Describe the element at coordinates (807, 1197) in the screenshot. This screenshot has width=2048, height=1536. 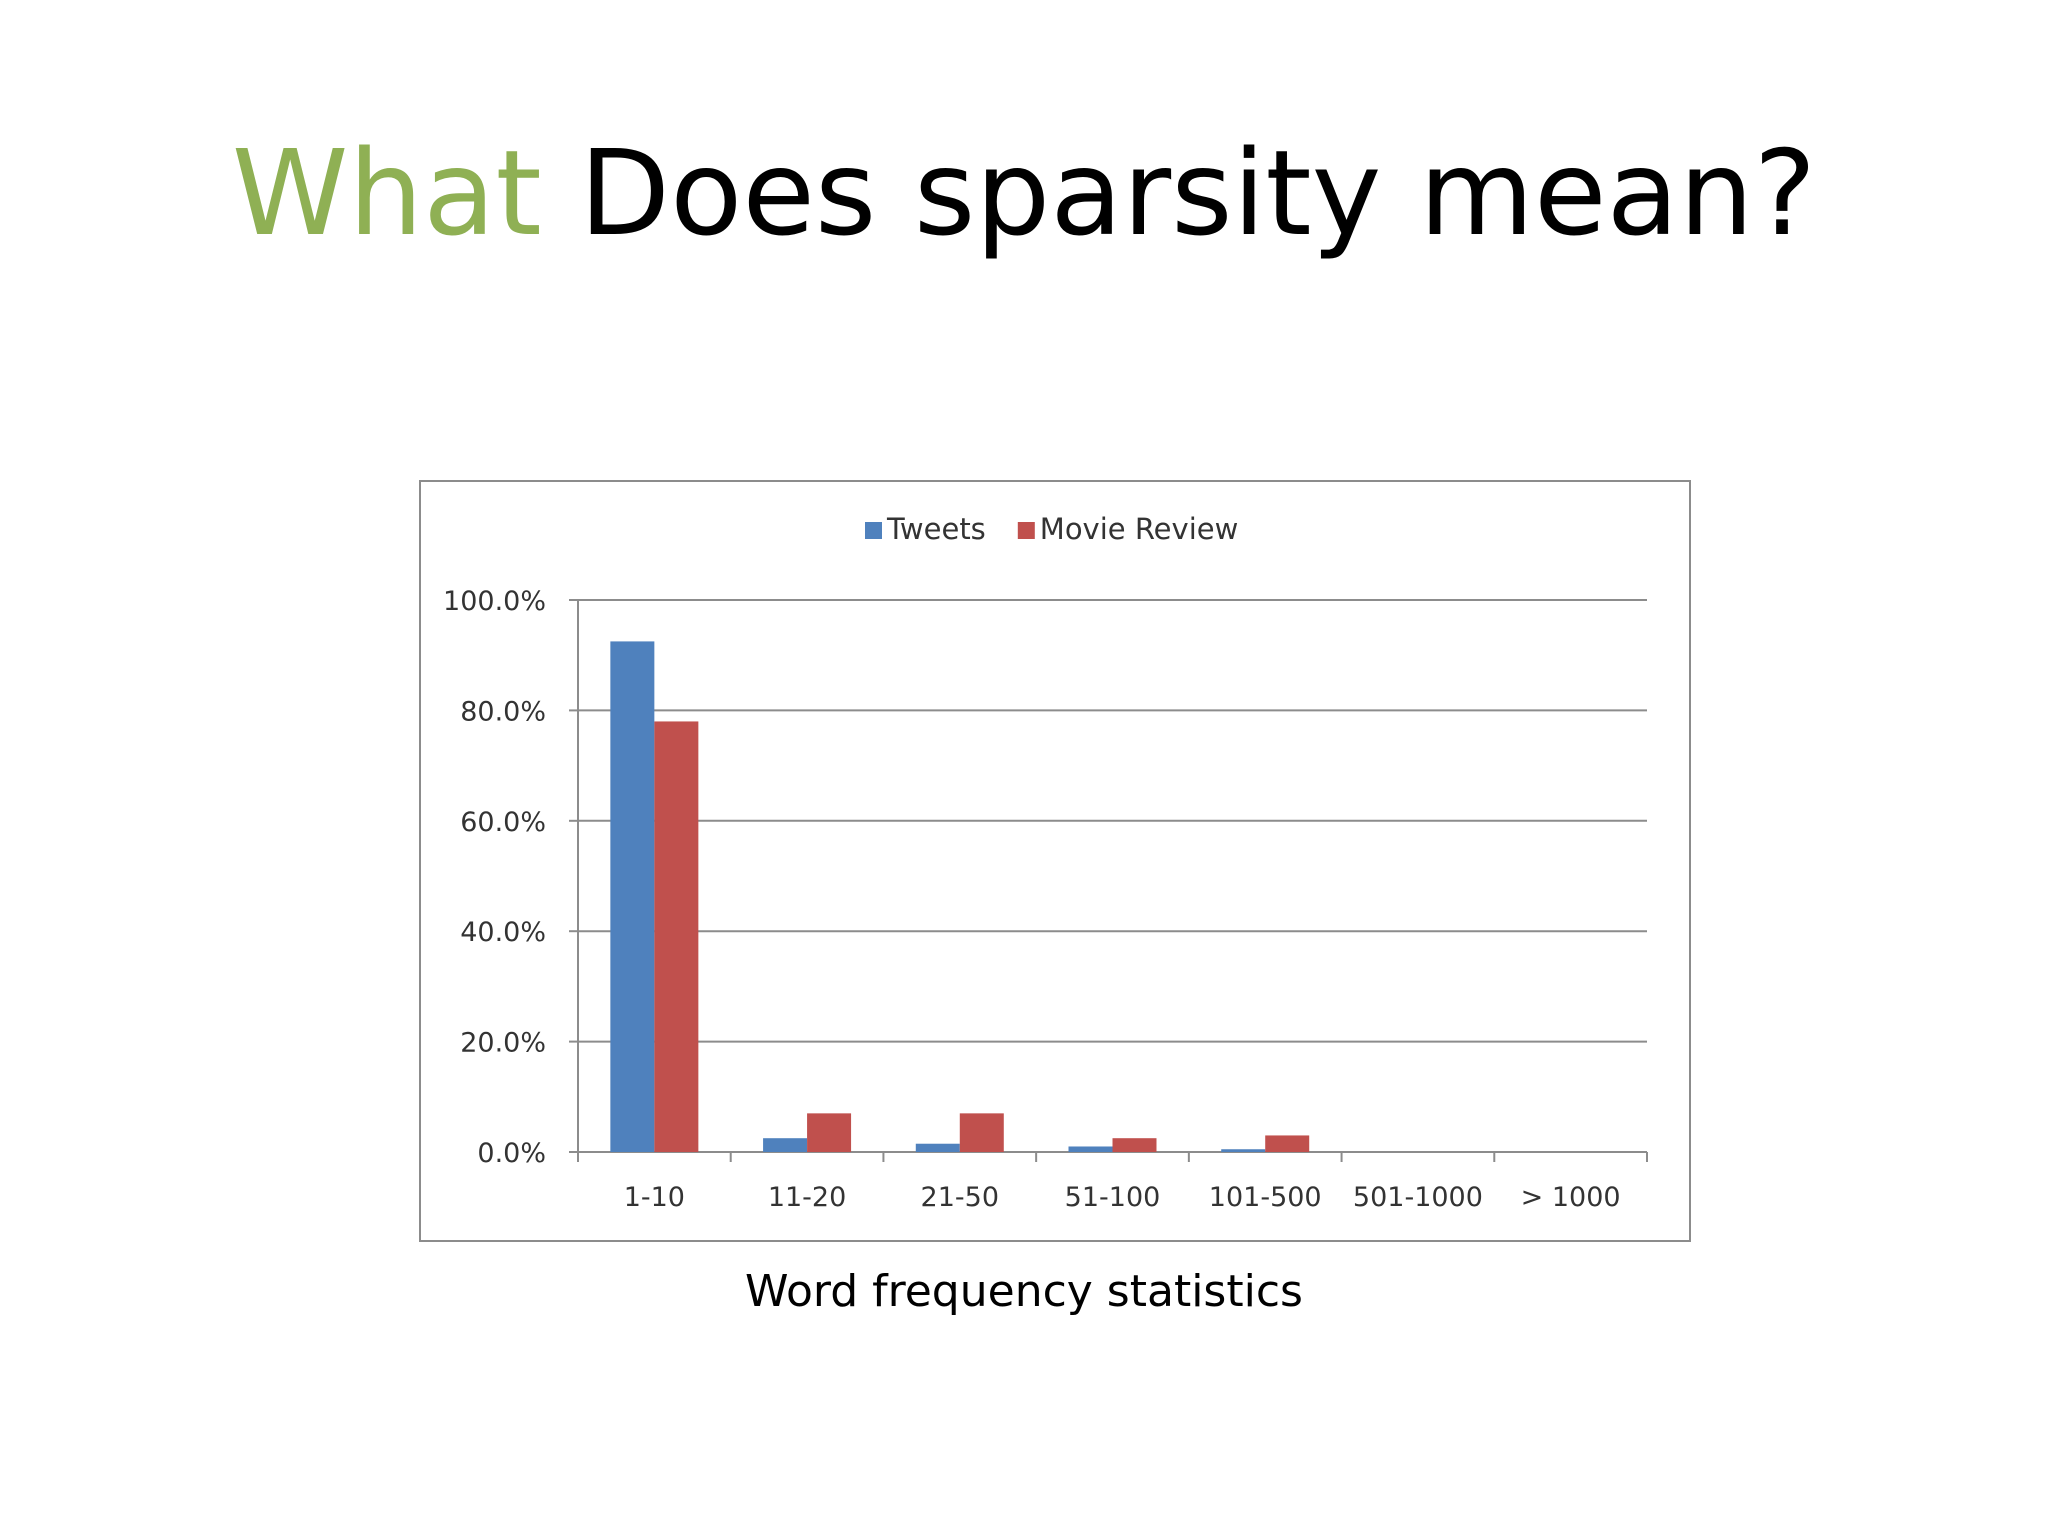
I see `x-tick-label: 11-20` at that location.